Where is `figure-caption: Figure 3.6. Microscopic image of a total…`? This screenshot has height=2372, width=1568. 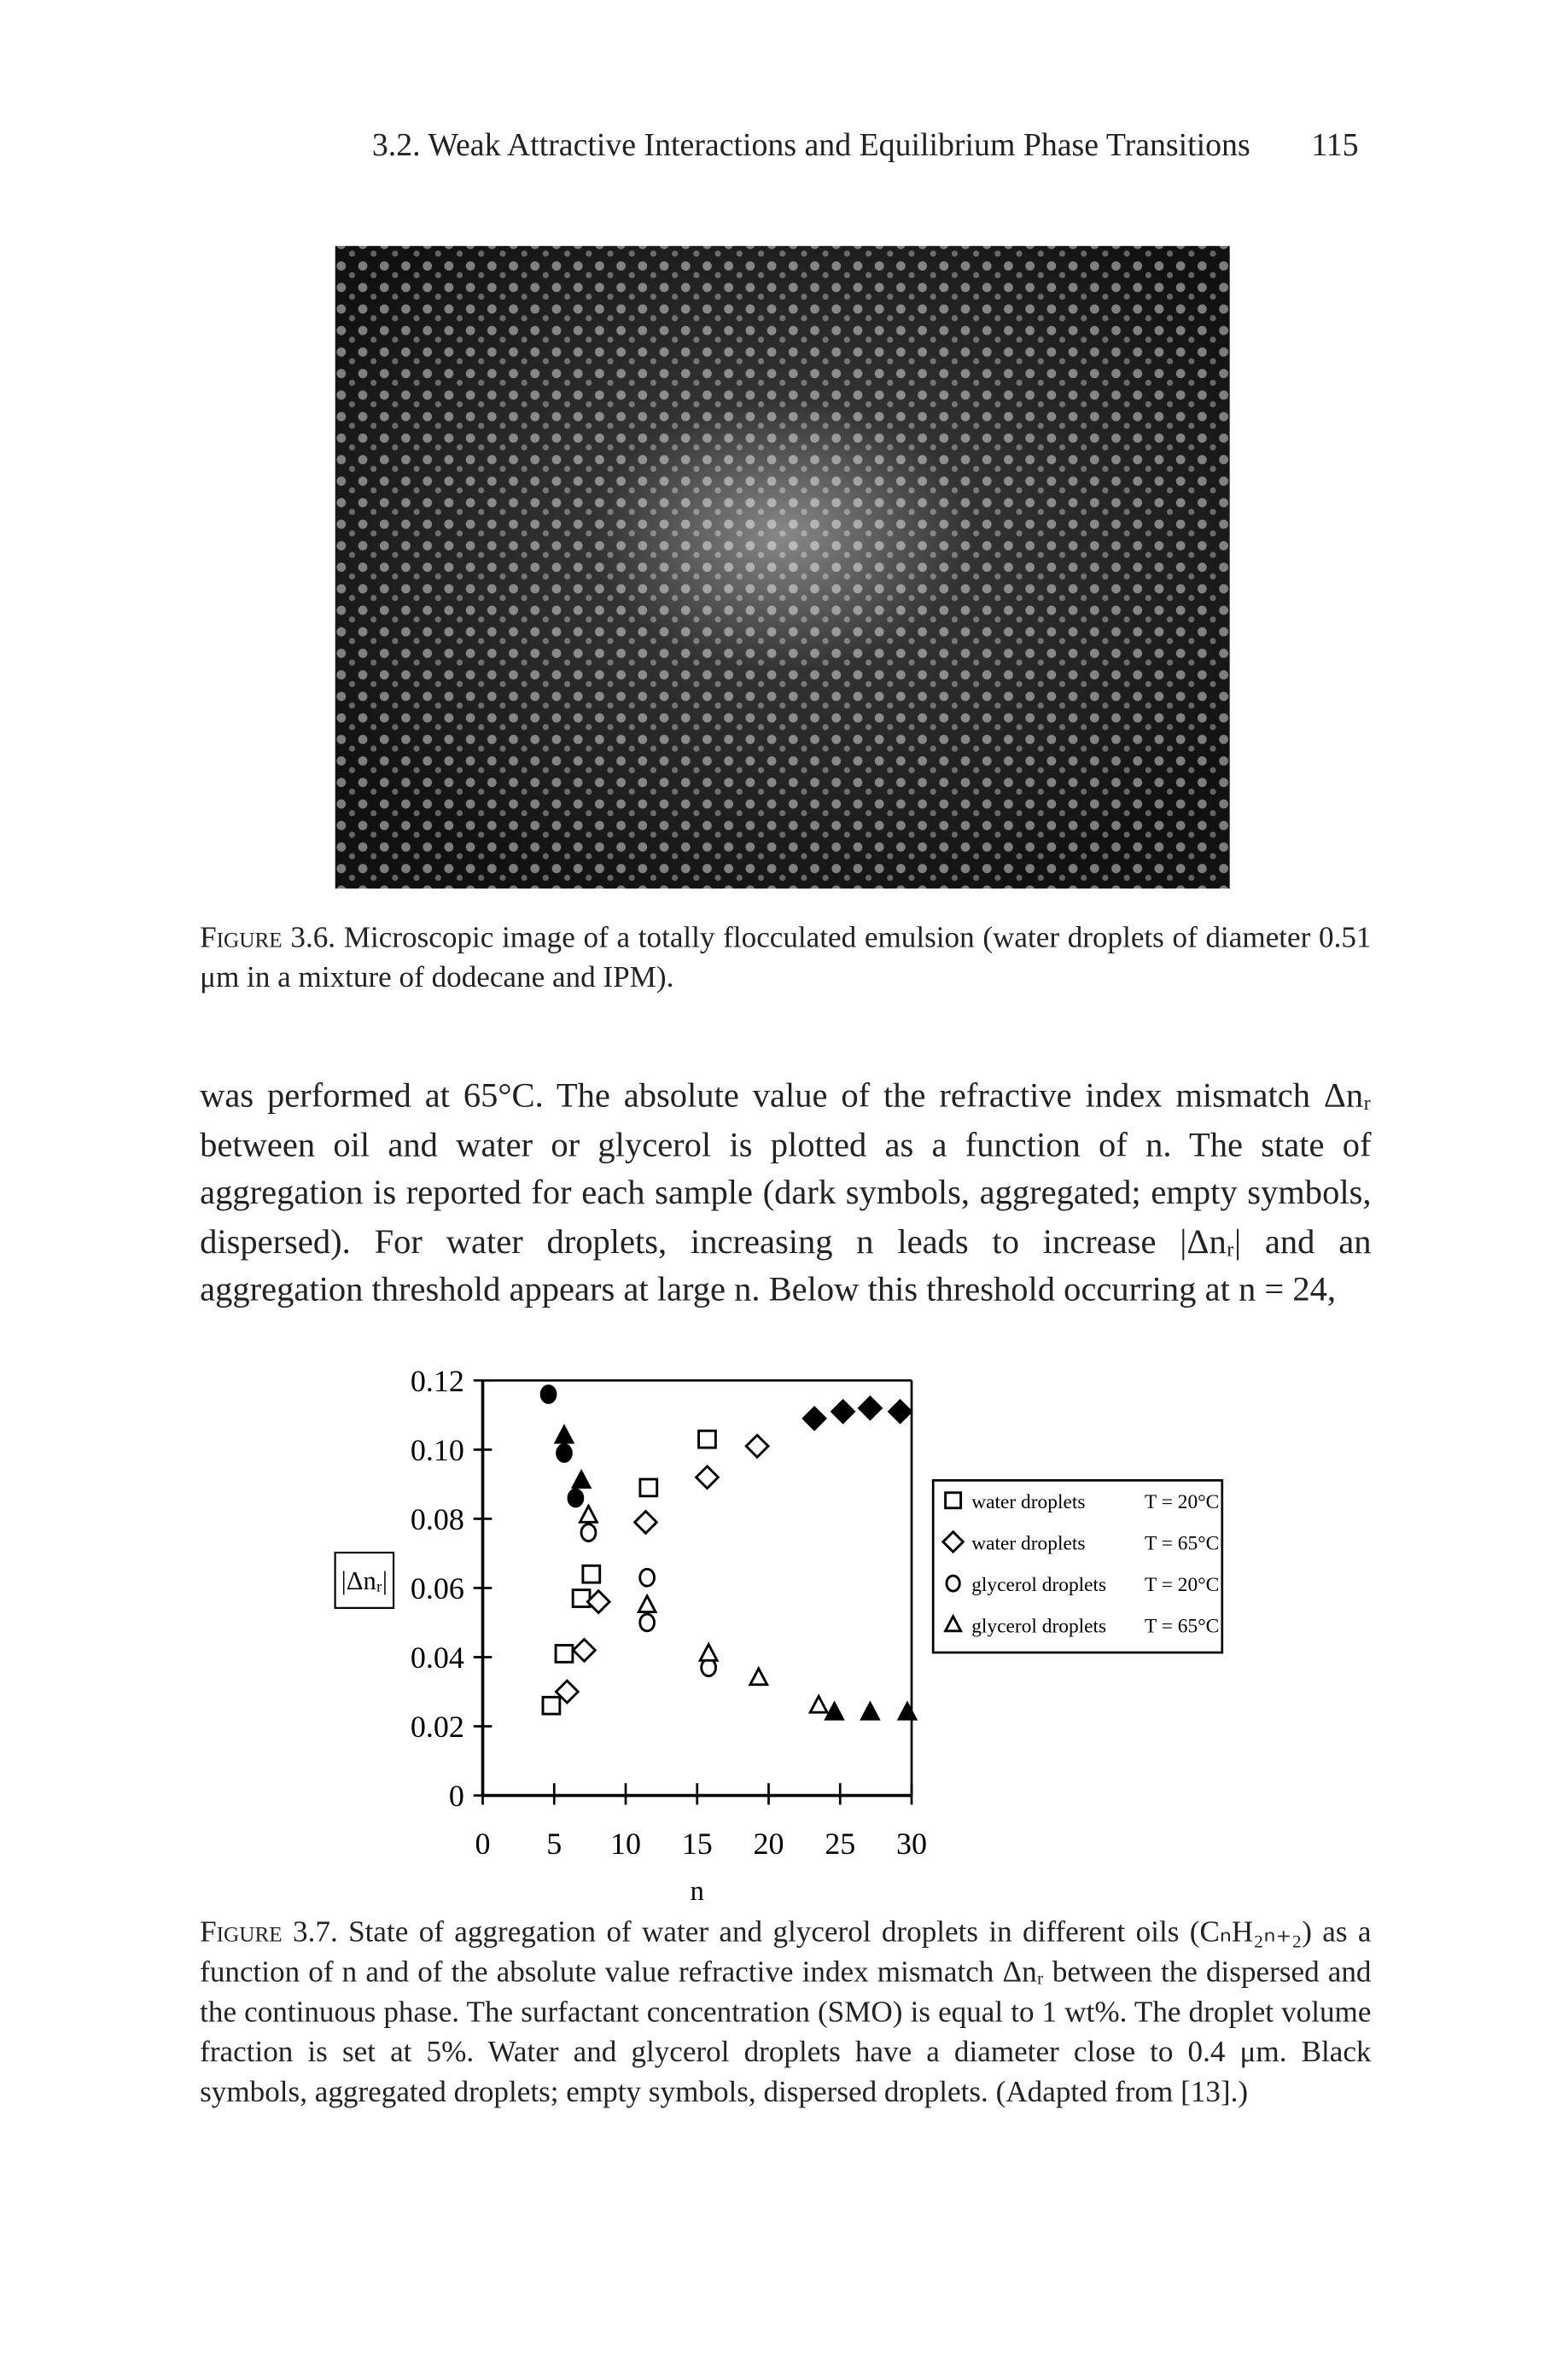 figure-caption: Figure 3.6. Microscopic image of a total… is located at coordinates (785, 959).